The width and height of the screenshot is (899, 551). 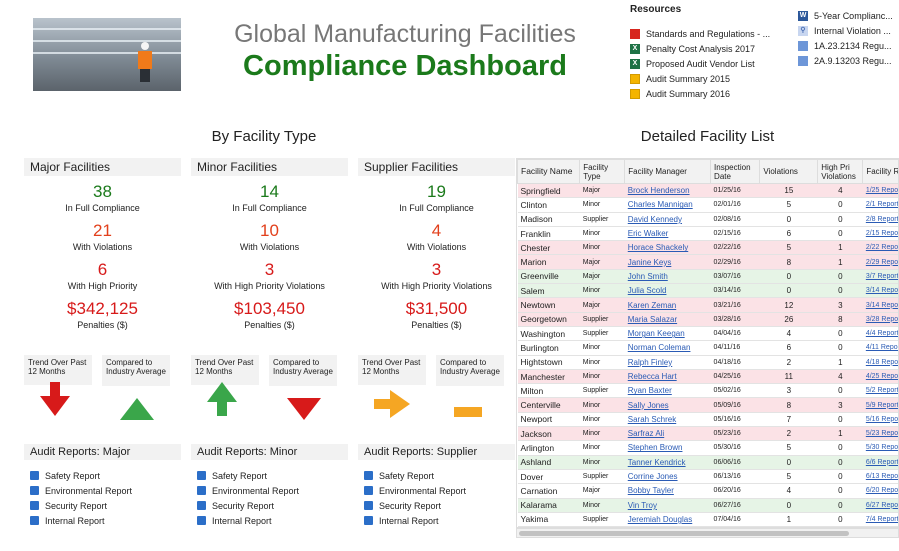 I want to click on resource-link: Audit Summary 2015, so click(x=712, y=78).